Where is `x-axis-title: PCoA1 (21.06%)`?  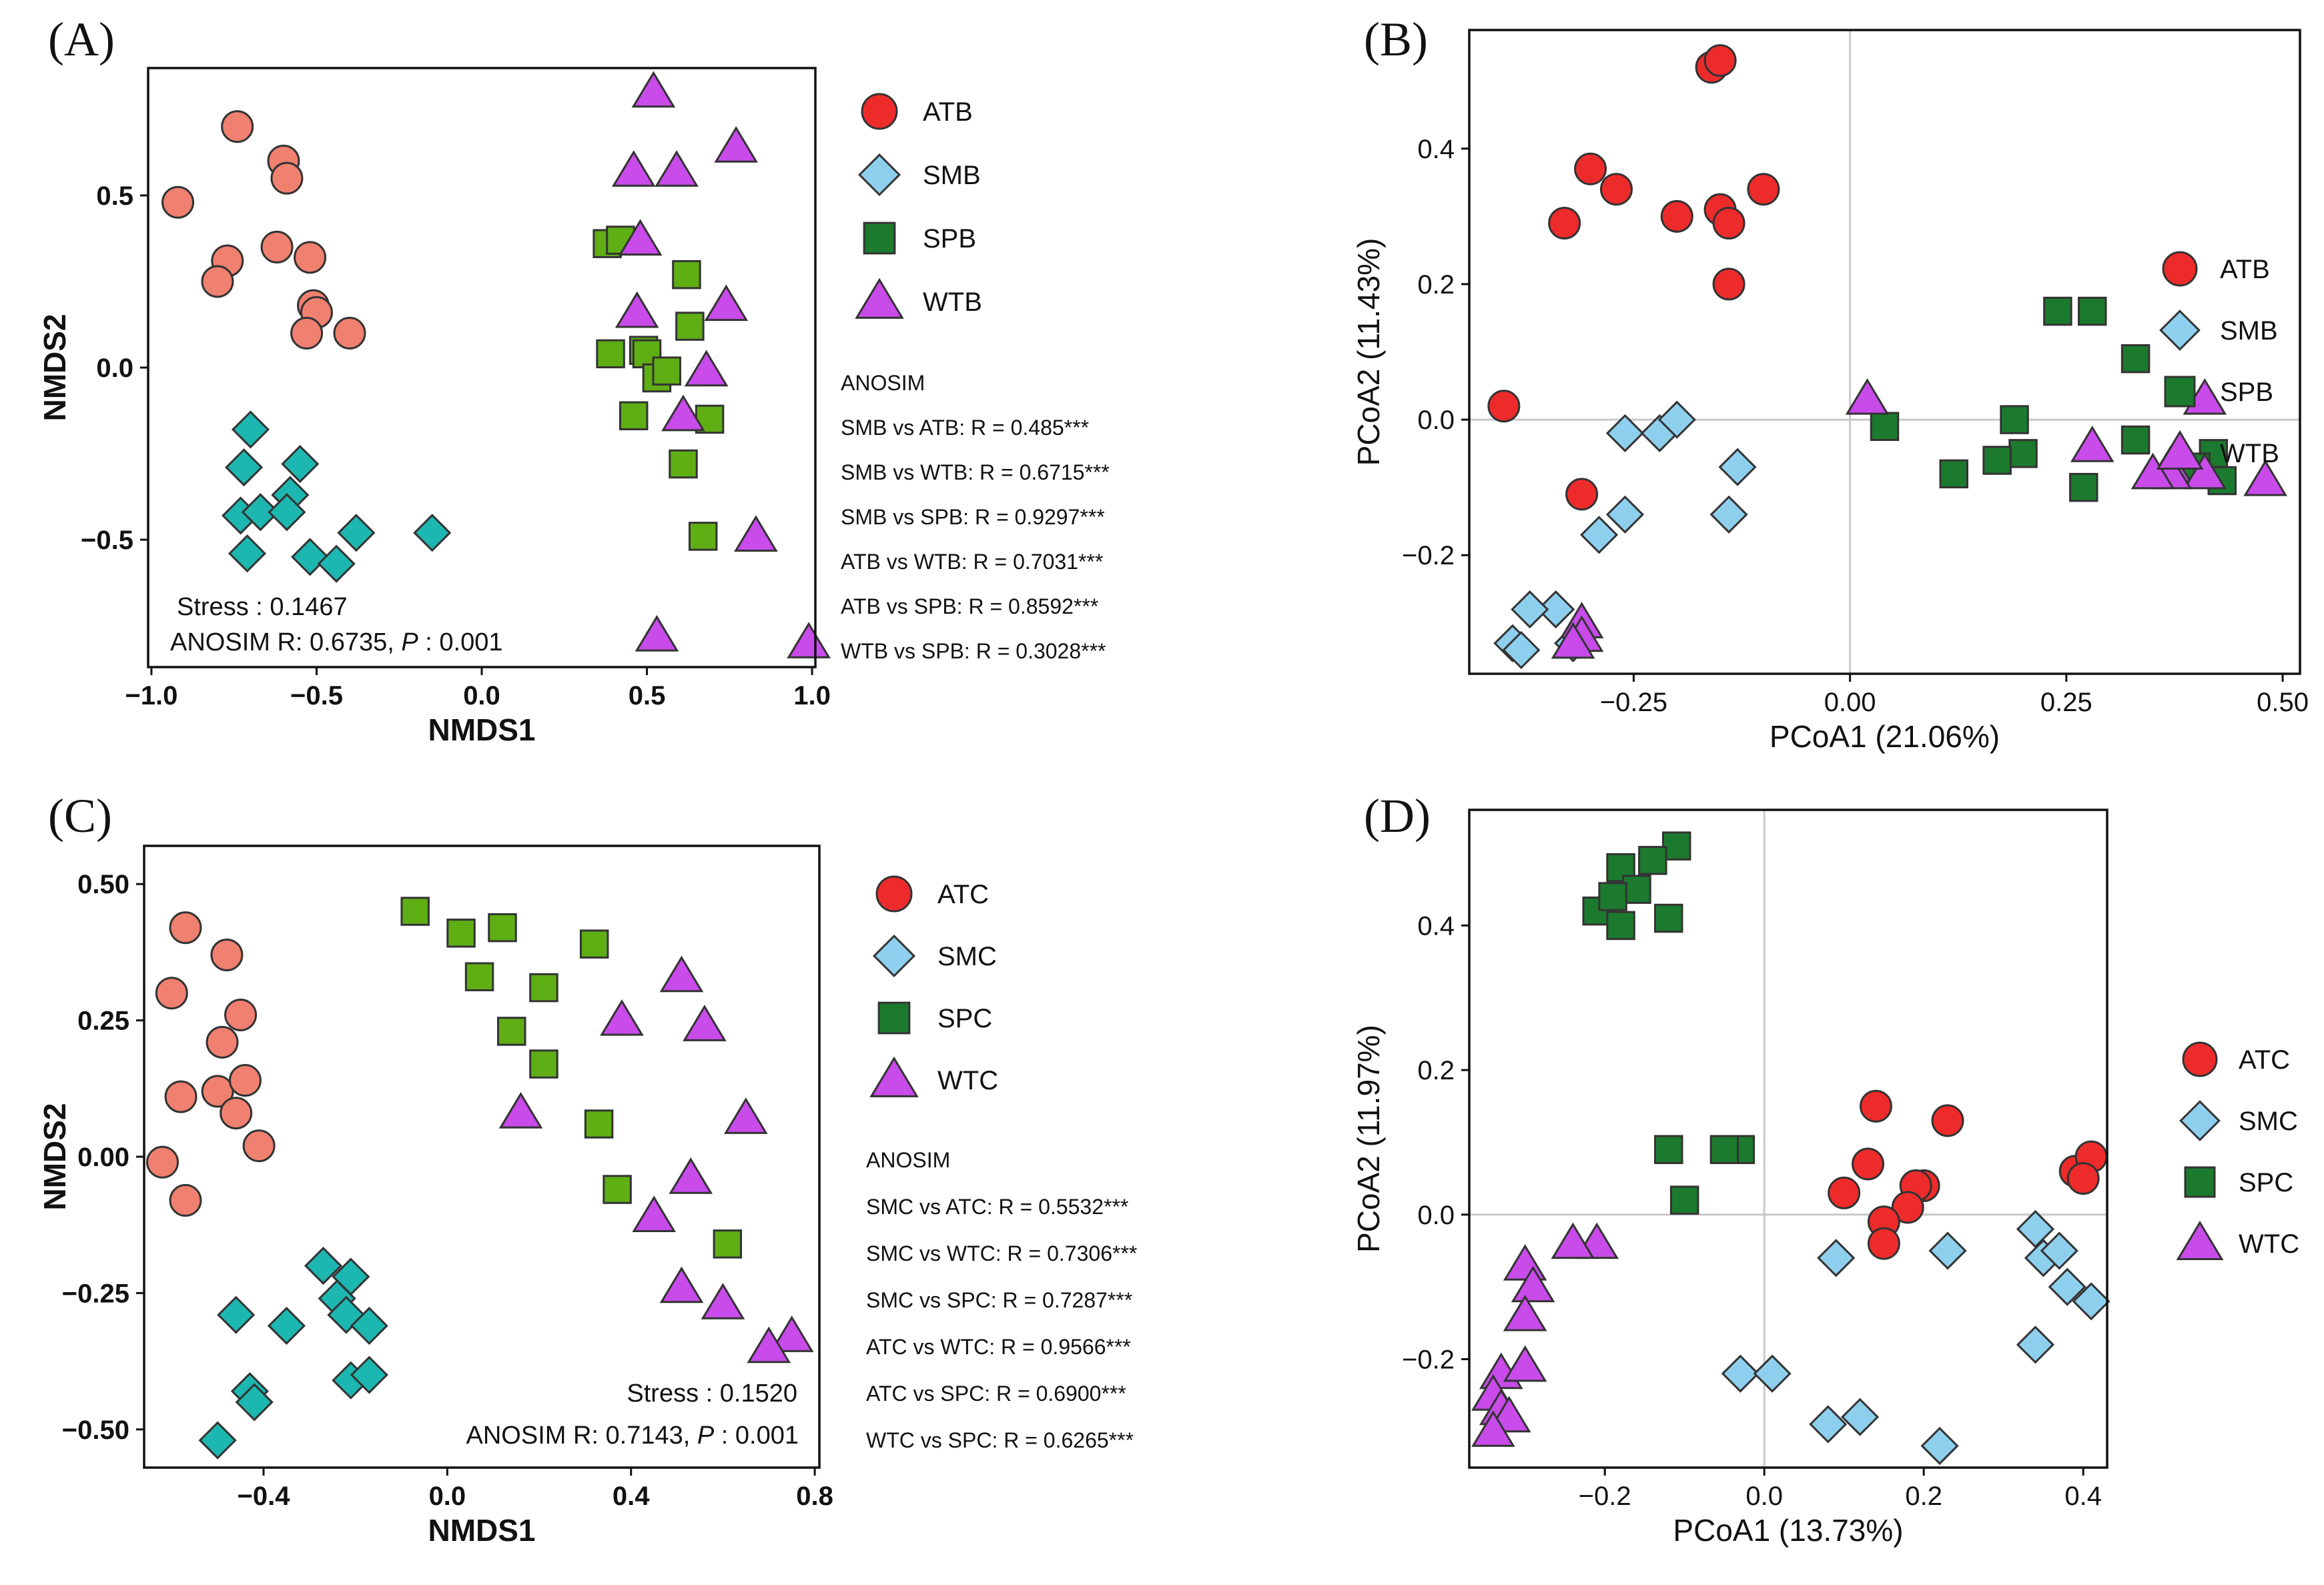
x-axis-title: PCoA1 (21.06%) is located at coordinates (1885, 736).